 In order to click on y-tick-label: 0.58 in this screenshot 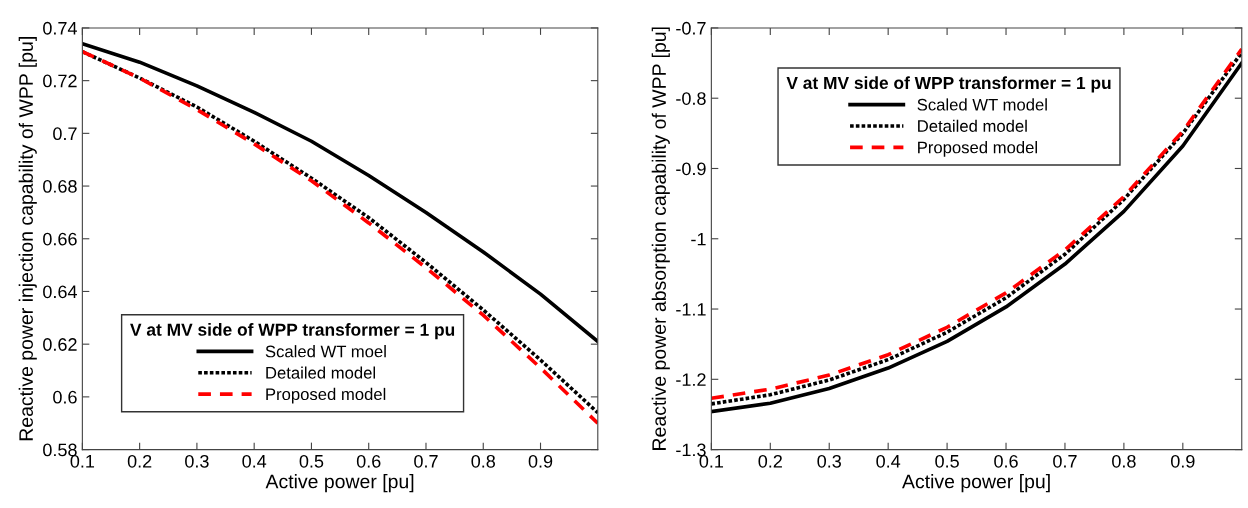, I will do `click(60, 450)`.